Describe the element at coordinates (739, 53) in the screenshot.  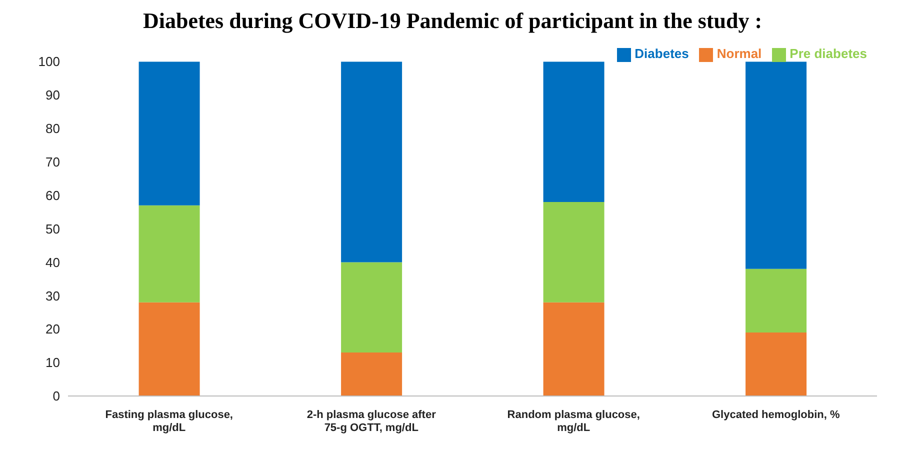
I see `legend-label: Normal` at that location.